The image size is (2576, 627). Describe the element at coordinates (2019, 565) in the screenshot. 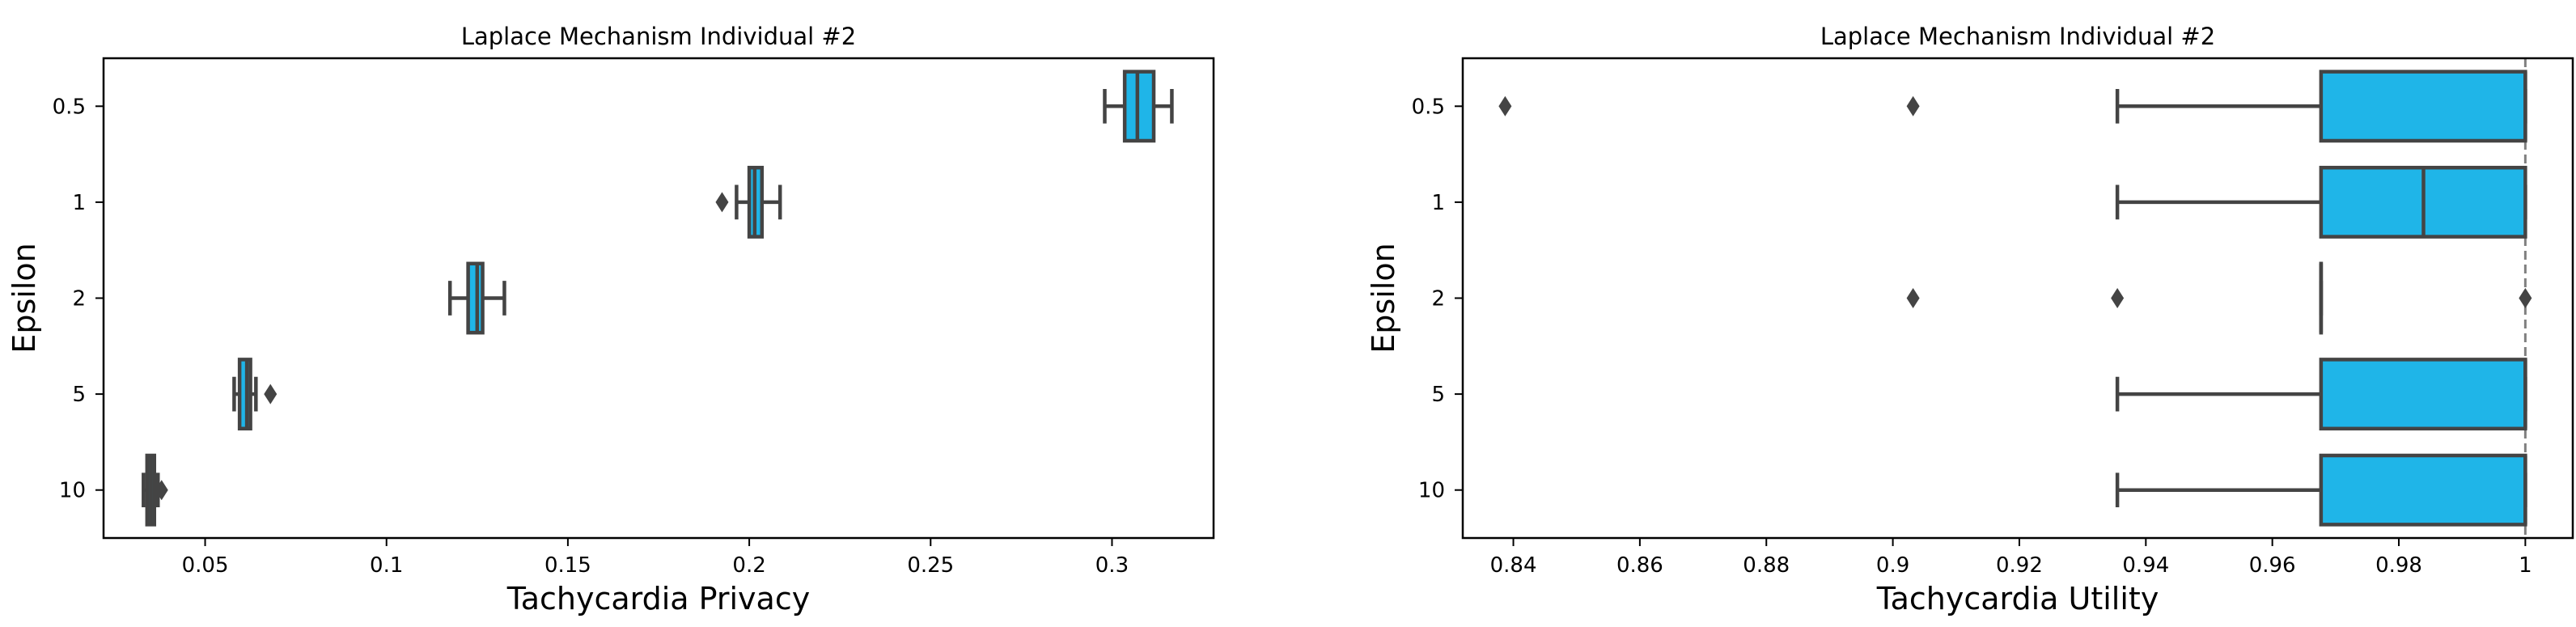

I see `x-tick-label: 0.92` at that location.